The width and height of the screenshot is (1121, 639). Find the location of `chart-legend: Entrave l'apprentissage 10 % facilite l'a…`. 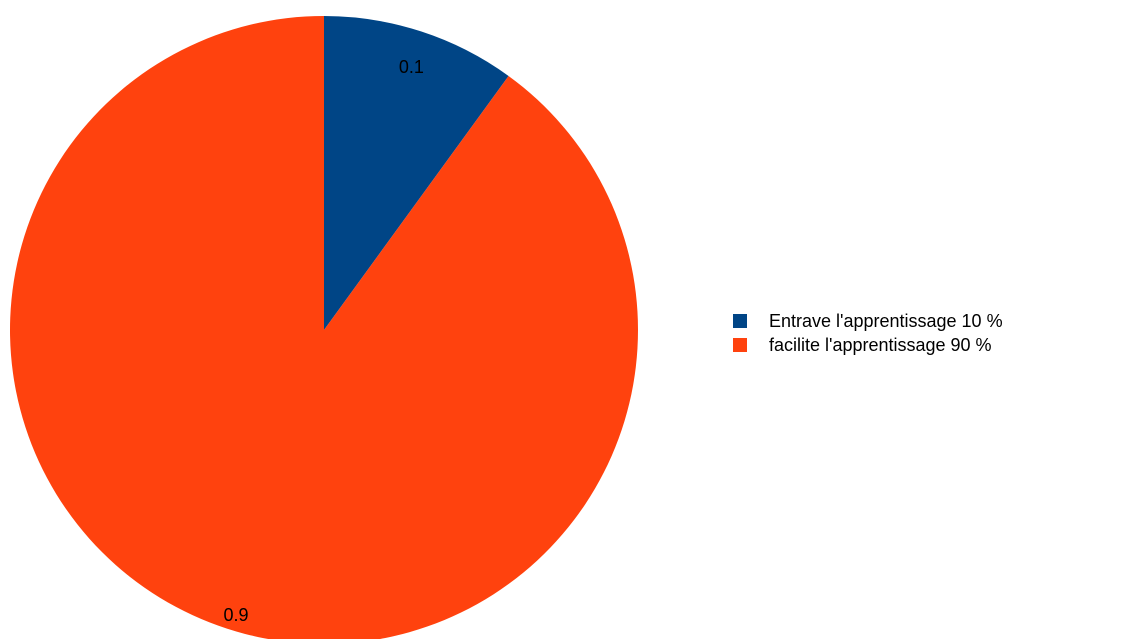

chart-legend: Entrave l'apprentissage 10 % facilite l'a… is located at coordinates (868, 333).